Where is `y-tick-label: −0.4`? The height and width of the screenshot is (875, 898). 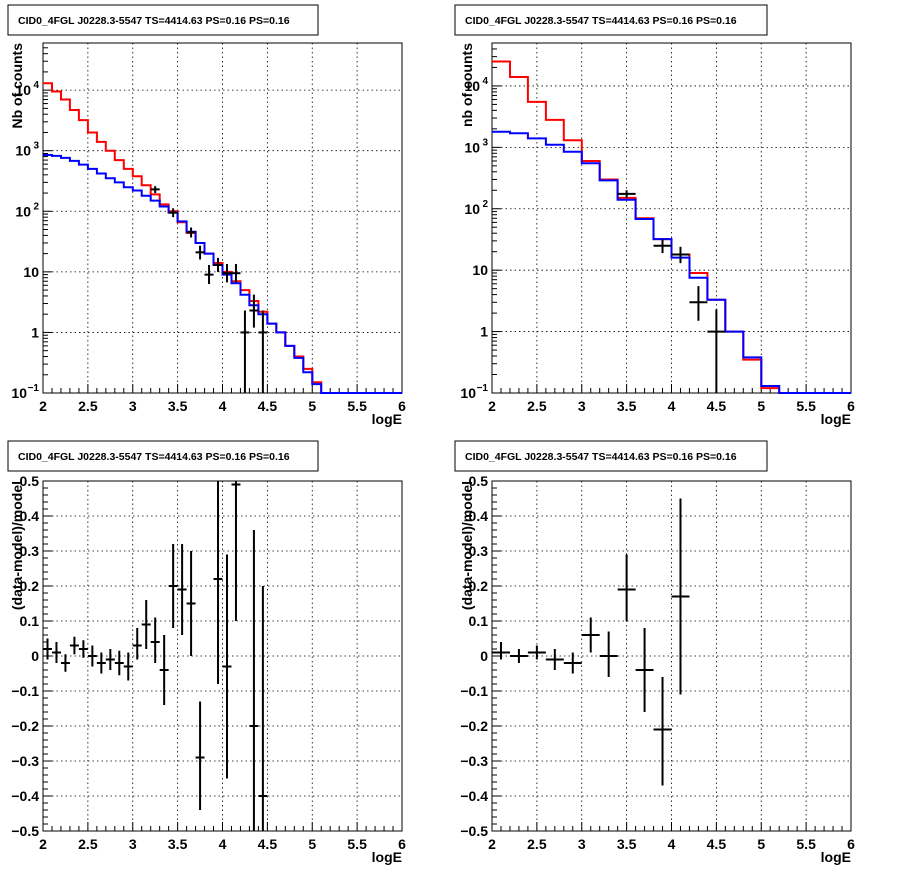 y-tick-label: −0.4 is located at coordinates (25, 796).